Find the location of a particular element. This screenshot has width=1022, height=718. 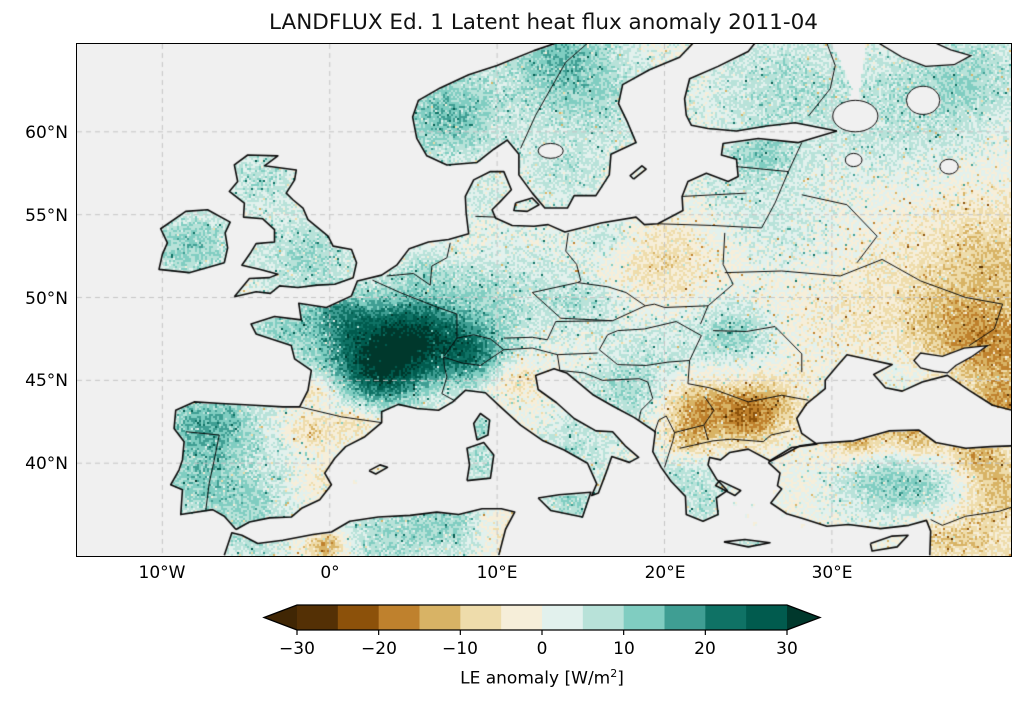

colorbar-tick-10: 10 is located at coordinates (624, 649).